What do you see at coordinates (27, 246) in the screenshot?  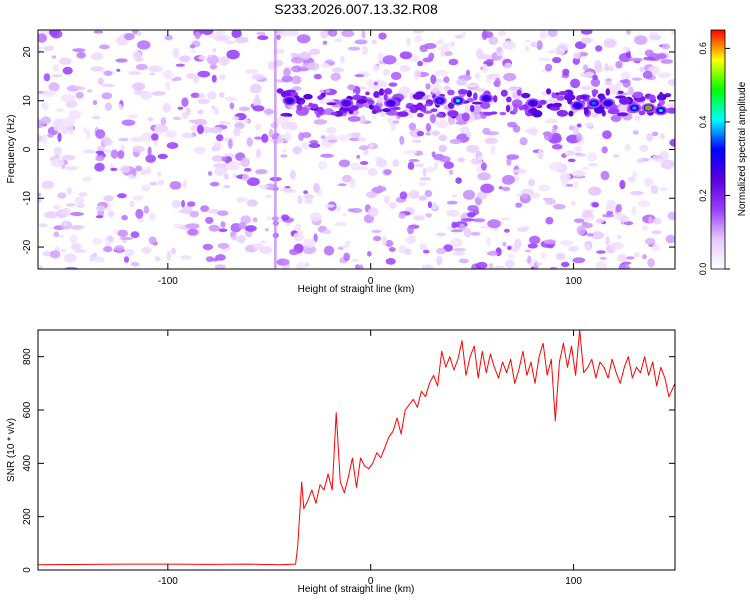 I see `y-tick-label: -20` at bounding box center [27, 246].